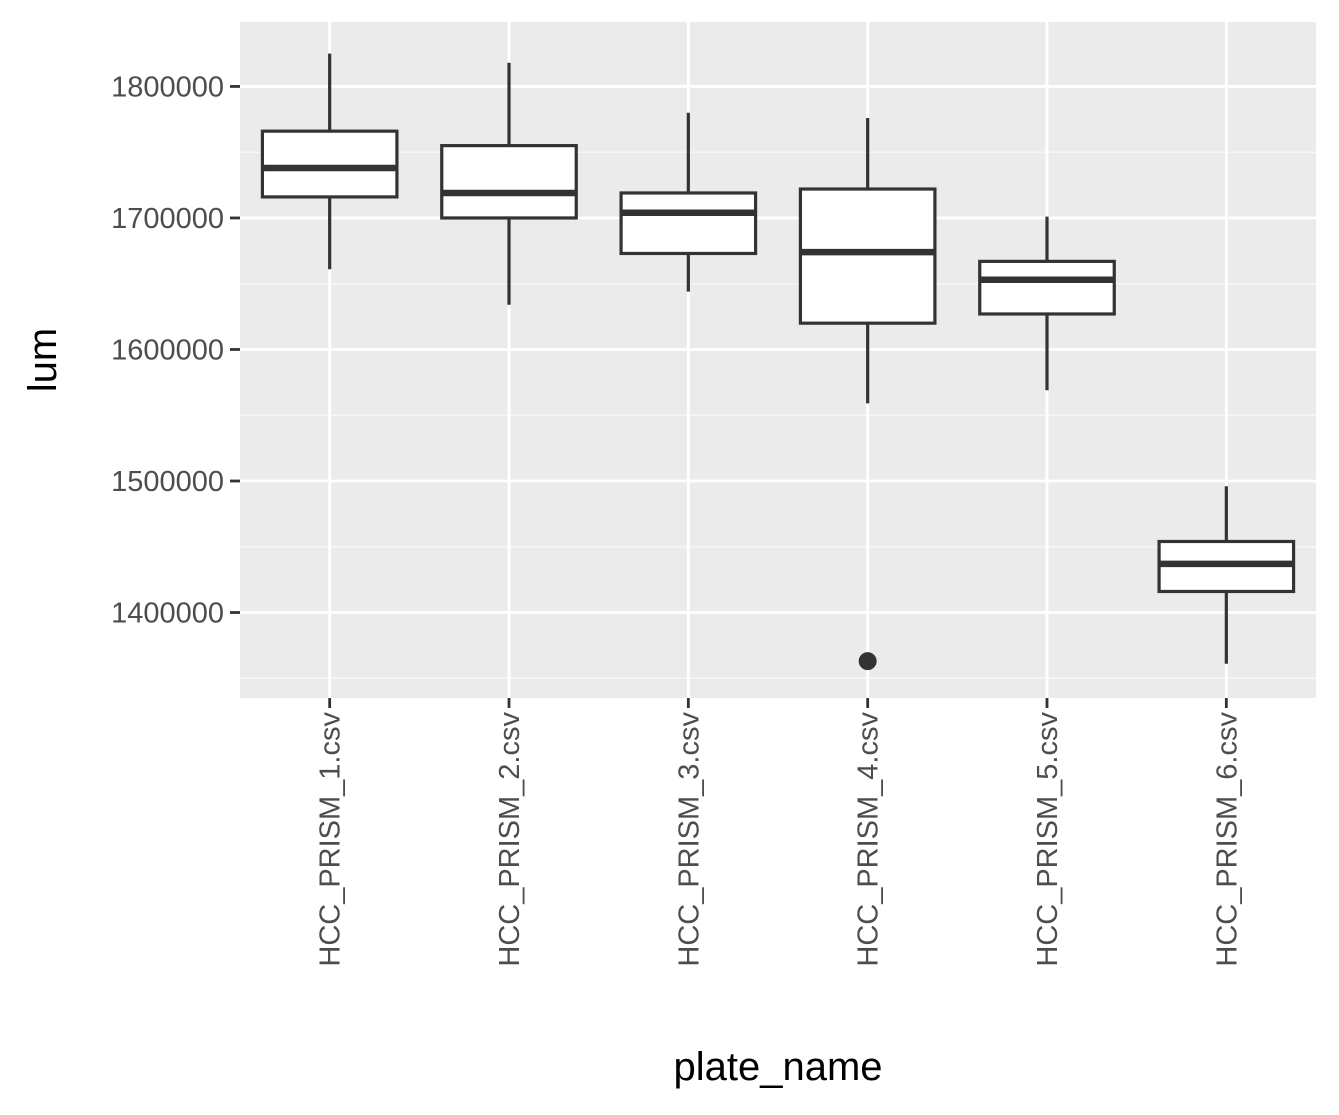 This screenshot has height=1115, width=1339. Describe the element at coordinates (167, 482) in the screenshot. I see `y-tick-label: 1500000` at that location.